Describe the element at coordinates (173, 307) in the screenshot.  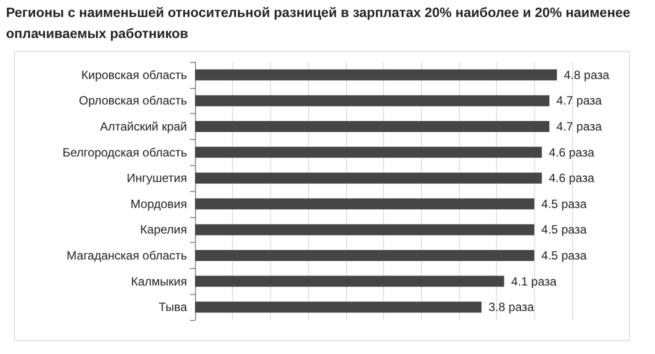
I see `y-tick-label: Тыва` at that location.